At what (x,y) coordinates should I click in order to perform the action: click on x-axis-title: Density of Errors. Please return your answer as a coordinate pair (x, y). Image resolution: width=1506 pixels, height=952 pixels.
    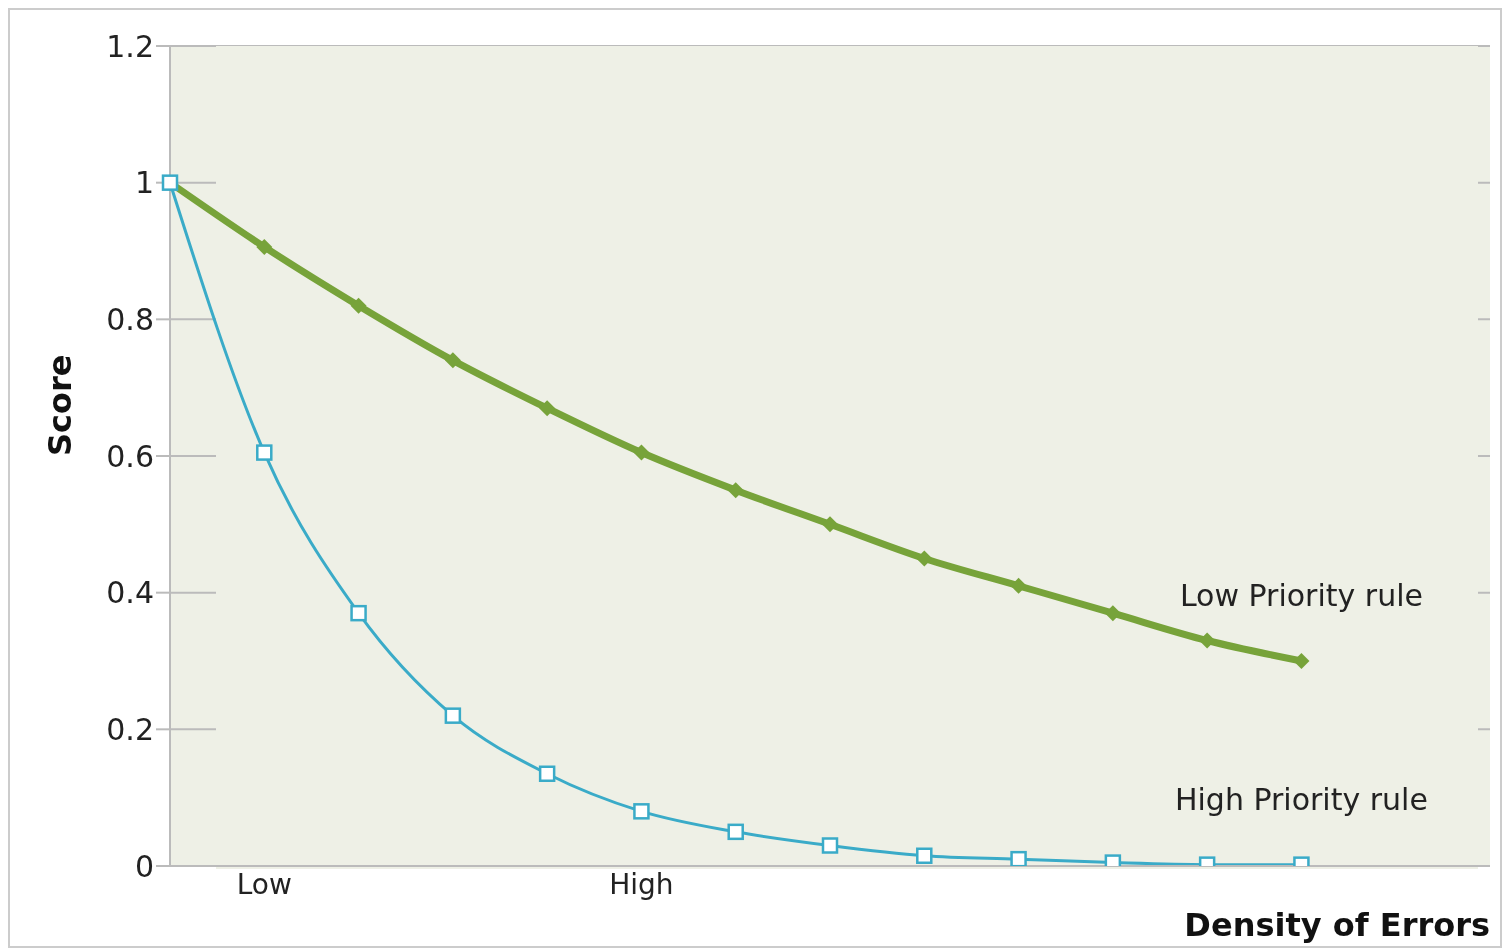
    Looking at the image, I should click on (1337, 925).